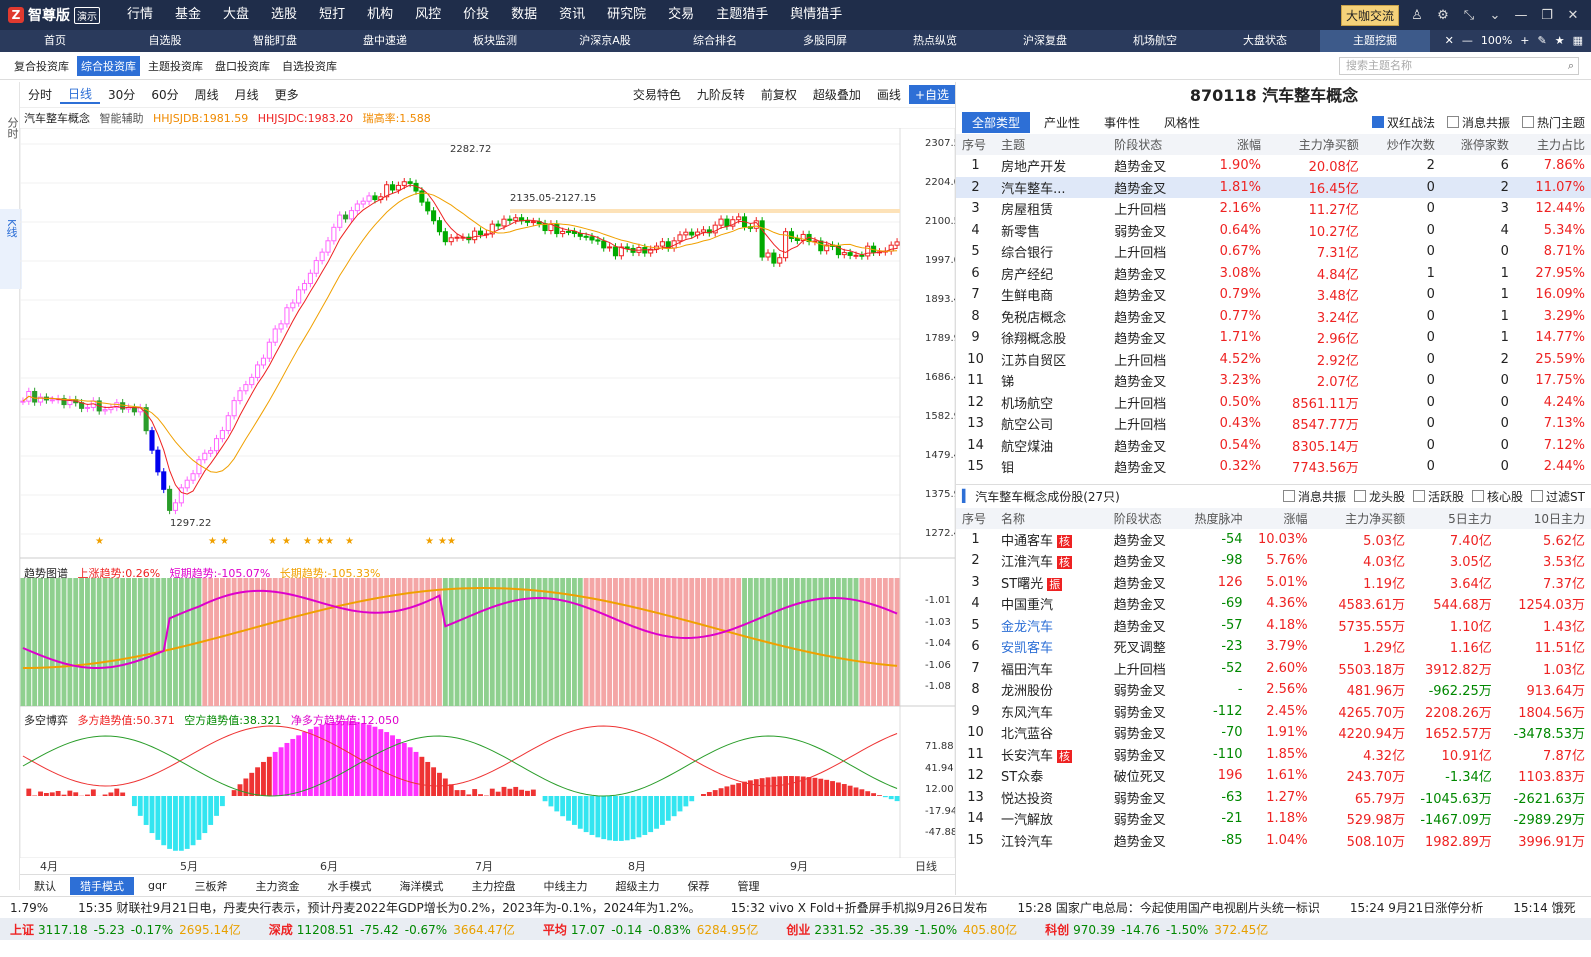 The height and width of the screenshot is (957, 1591). What do you see at coordinates (836, 95) in the screenshot?
I see `tool-overlay: 超级叠加` at bounding box center [836, 95].